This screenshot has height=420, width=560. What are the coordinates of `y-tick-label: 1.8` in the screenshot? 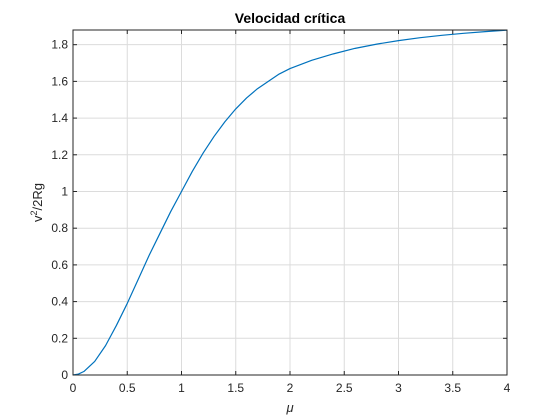 It's located at (59, 45).